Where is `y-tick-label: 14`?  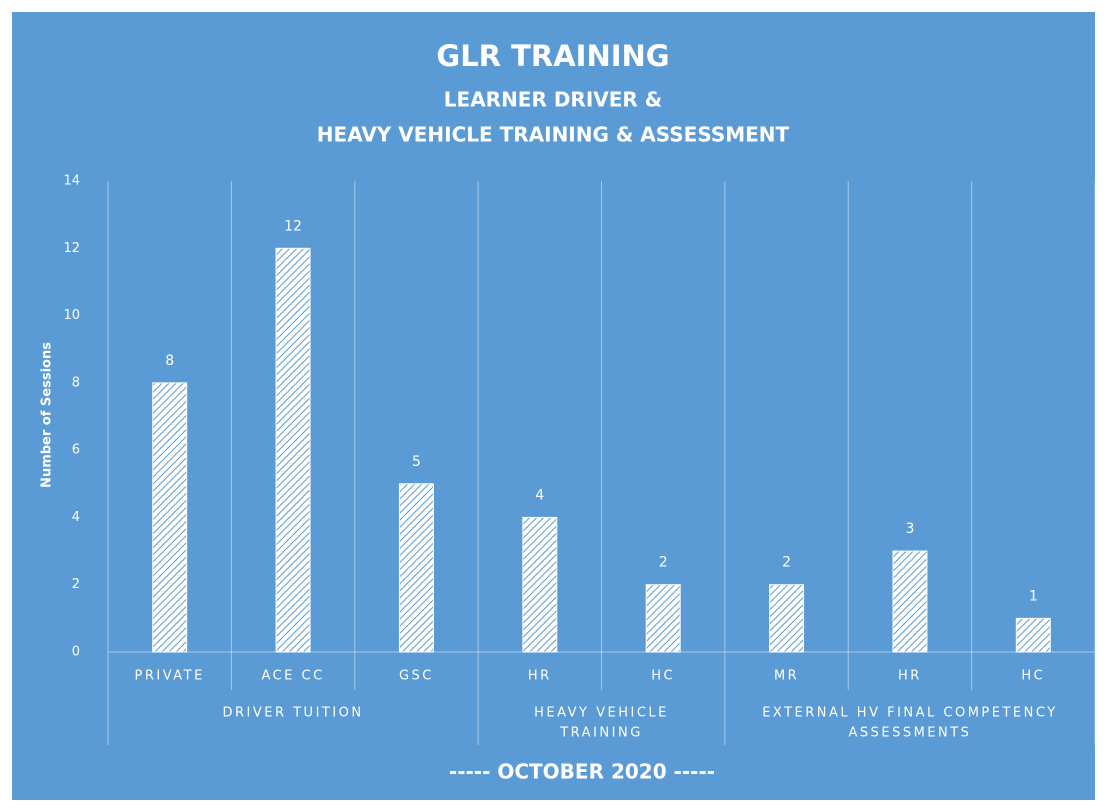
y-tick-label: 14 is located at coordinates (71, 181).